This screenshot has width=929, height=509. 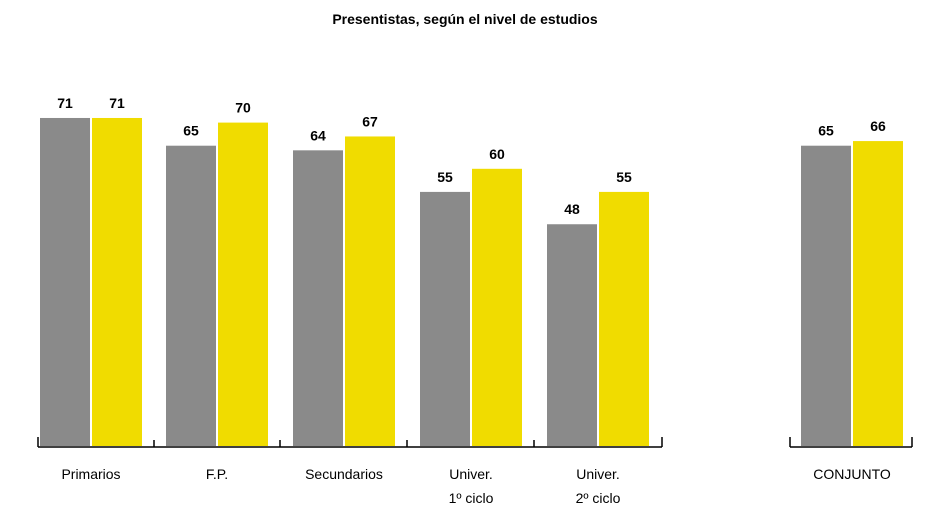 What do you see at coordinates (598, 486) in the screenshot?
I see `category-label: Univer. 2º ciclo` at bounding box center [598, 486].